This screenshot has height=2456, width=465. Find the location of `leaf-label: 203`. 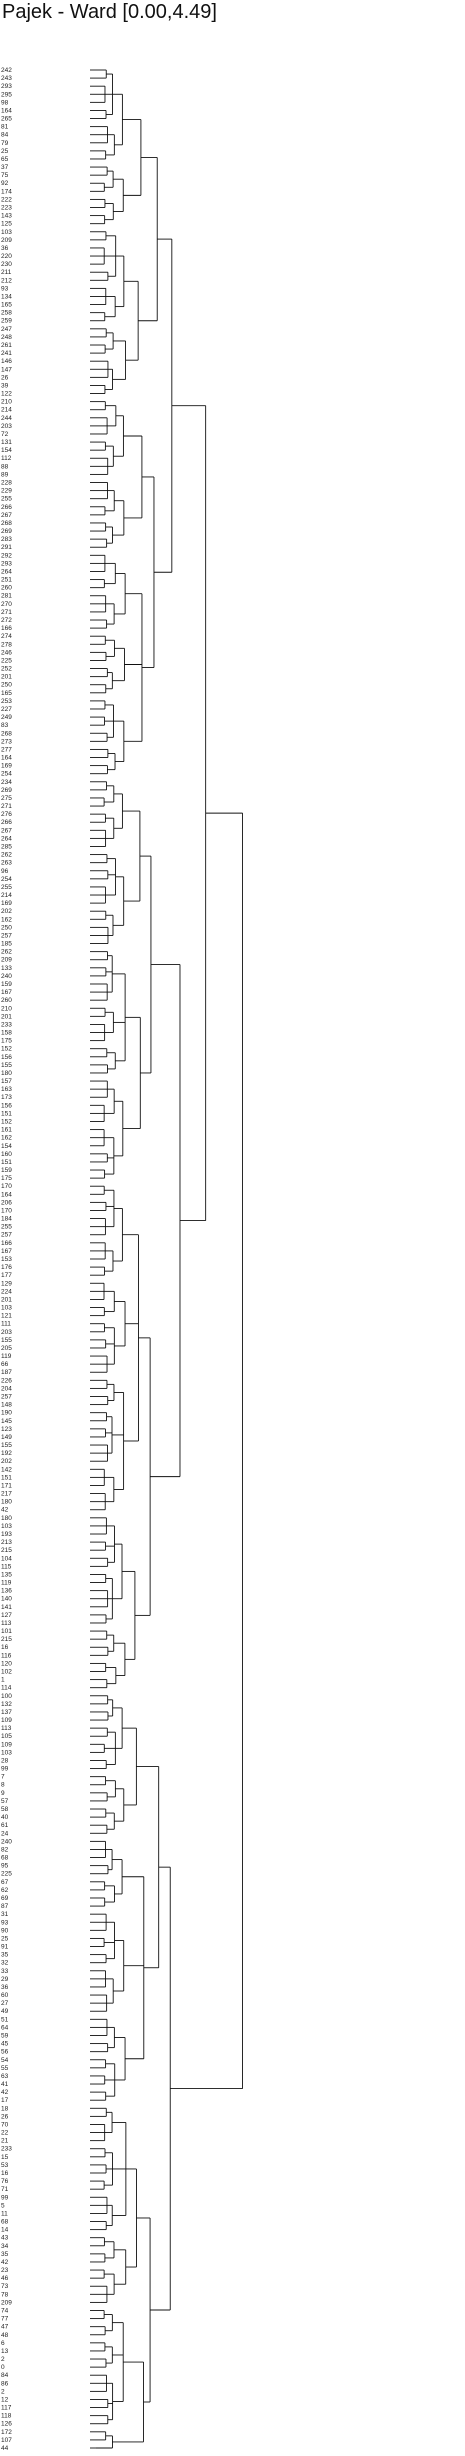

leaf-label: 203 is located at coordinates (6, 426).